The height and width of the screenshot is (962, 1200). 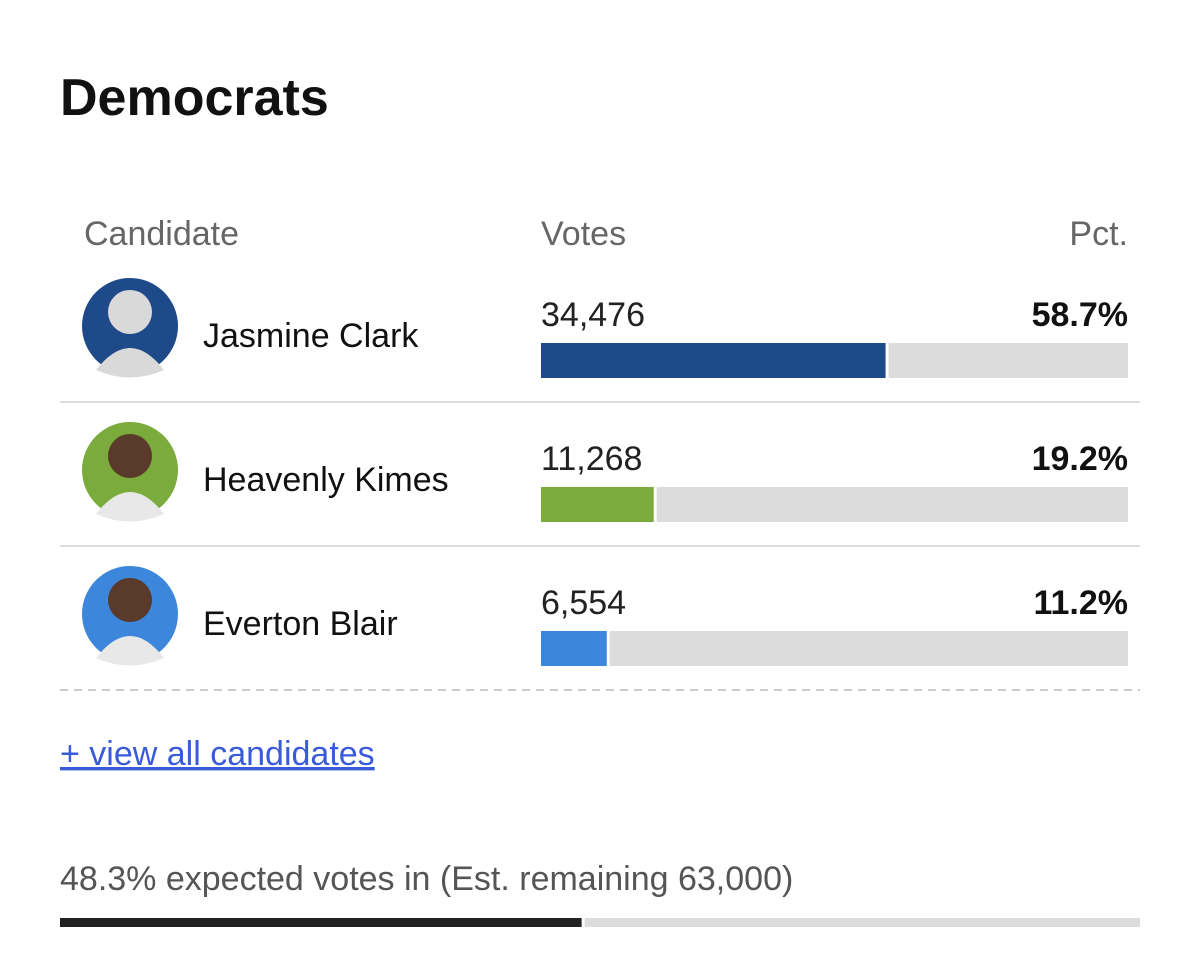 What do you see at coordinates (1098, 234) in the screenshot?
I see `header-pct: Pct.` at bounding box center [1098, 234].